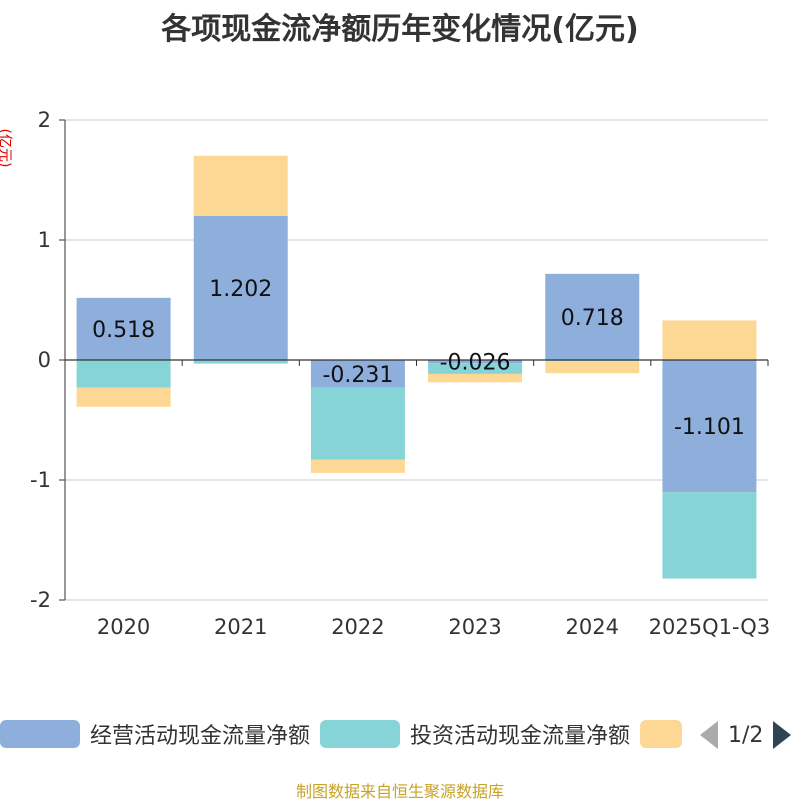 The width and height of the screenshot is (800, 802). What do you see at coordinates (400, 29) in the screenshot?
I see `chart-title: 各项现金流净额历年变化情况(亿元)` at bounding box center [400, 29].